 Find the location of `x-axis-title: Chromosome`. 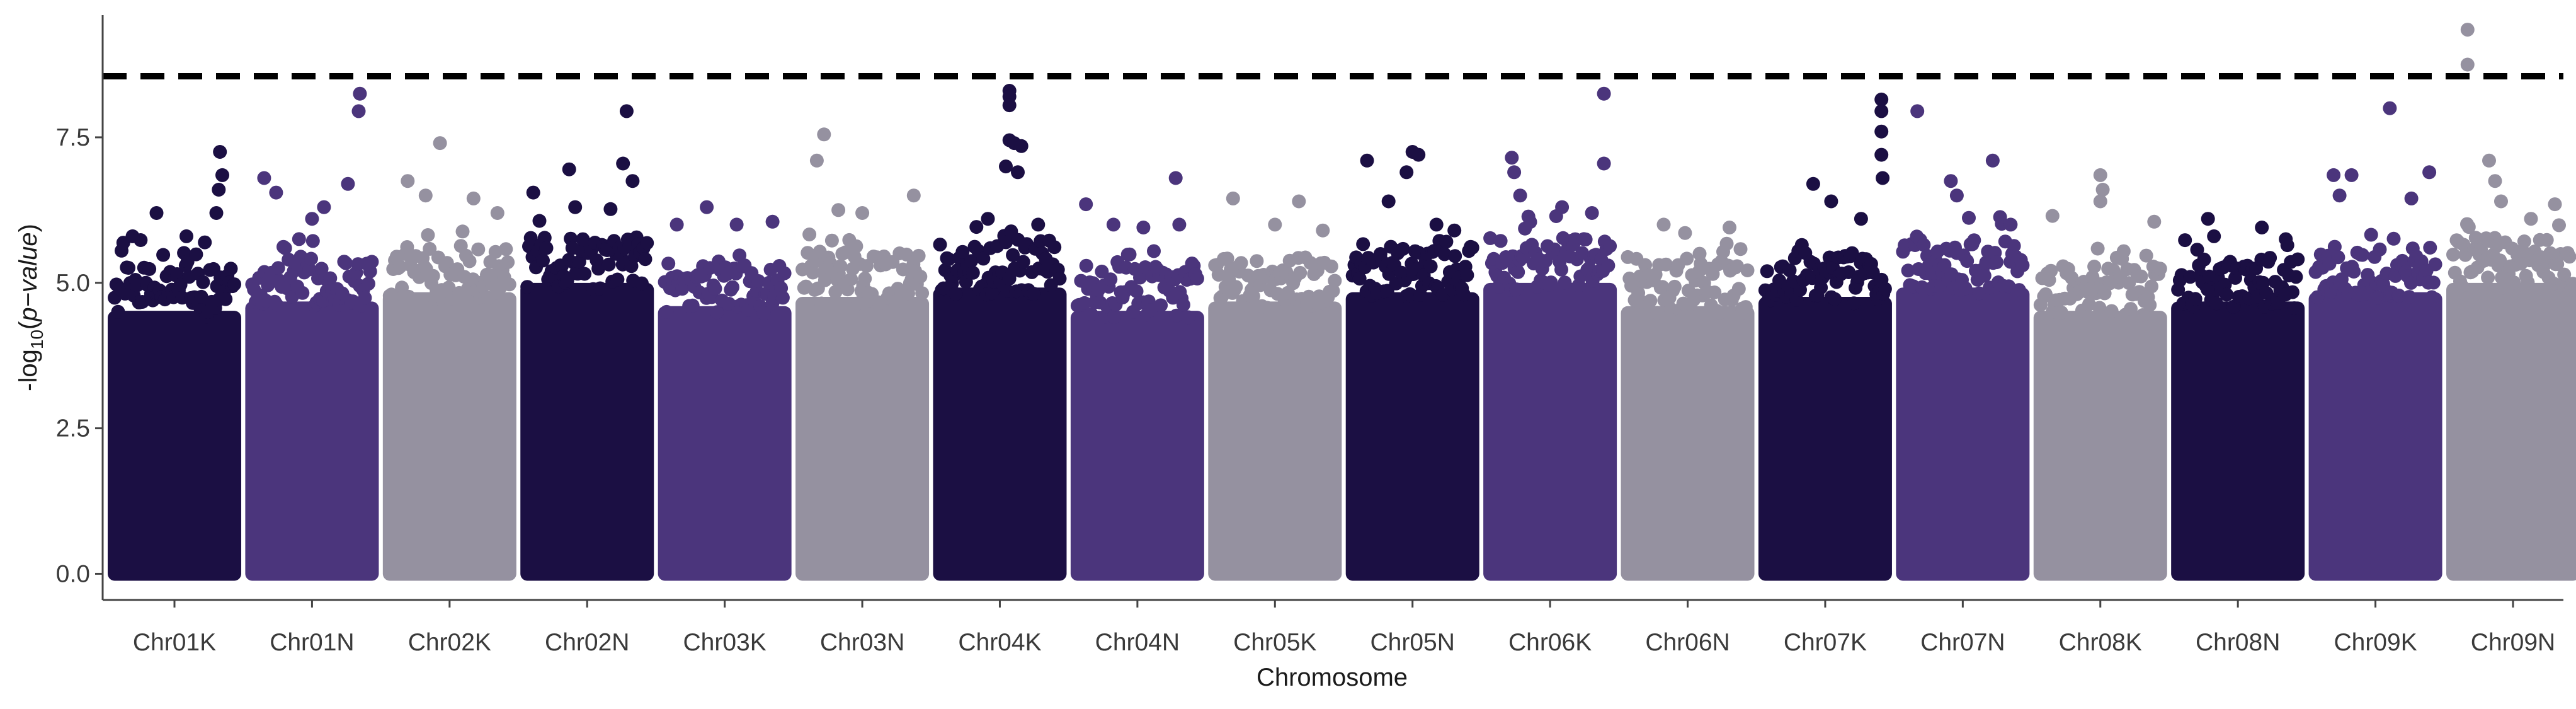

x-axis-title: Chromosome is located at coordinates (1332, 677).